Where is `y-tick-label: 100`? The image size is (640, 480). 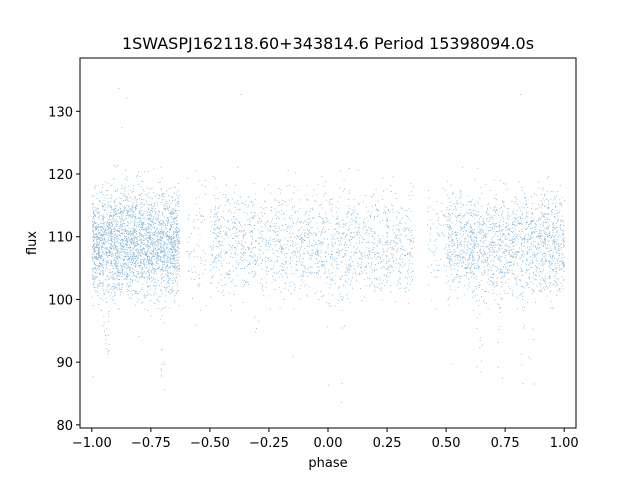 y-tick-label: 100 is located at coordinates (60, 300).